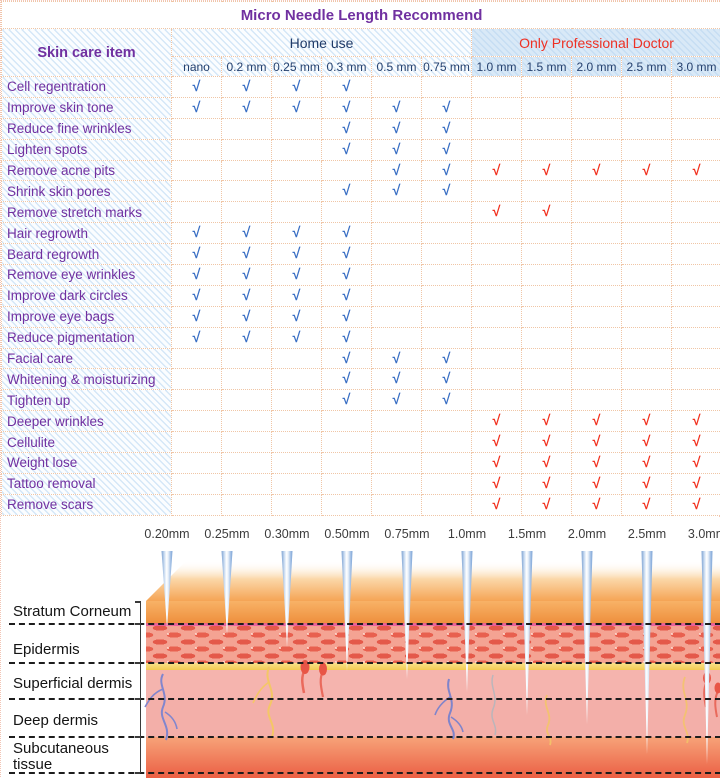  Describe the element at coordinates (197, 67) in the screenshot. I see `column-header: nano` at that location.